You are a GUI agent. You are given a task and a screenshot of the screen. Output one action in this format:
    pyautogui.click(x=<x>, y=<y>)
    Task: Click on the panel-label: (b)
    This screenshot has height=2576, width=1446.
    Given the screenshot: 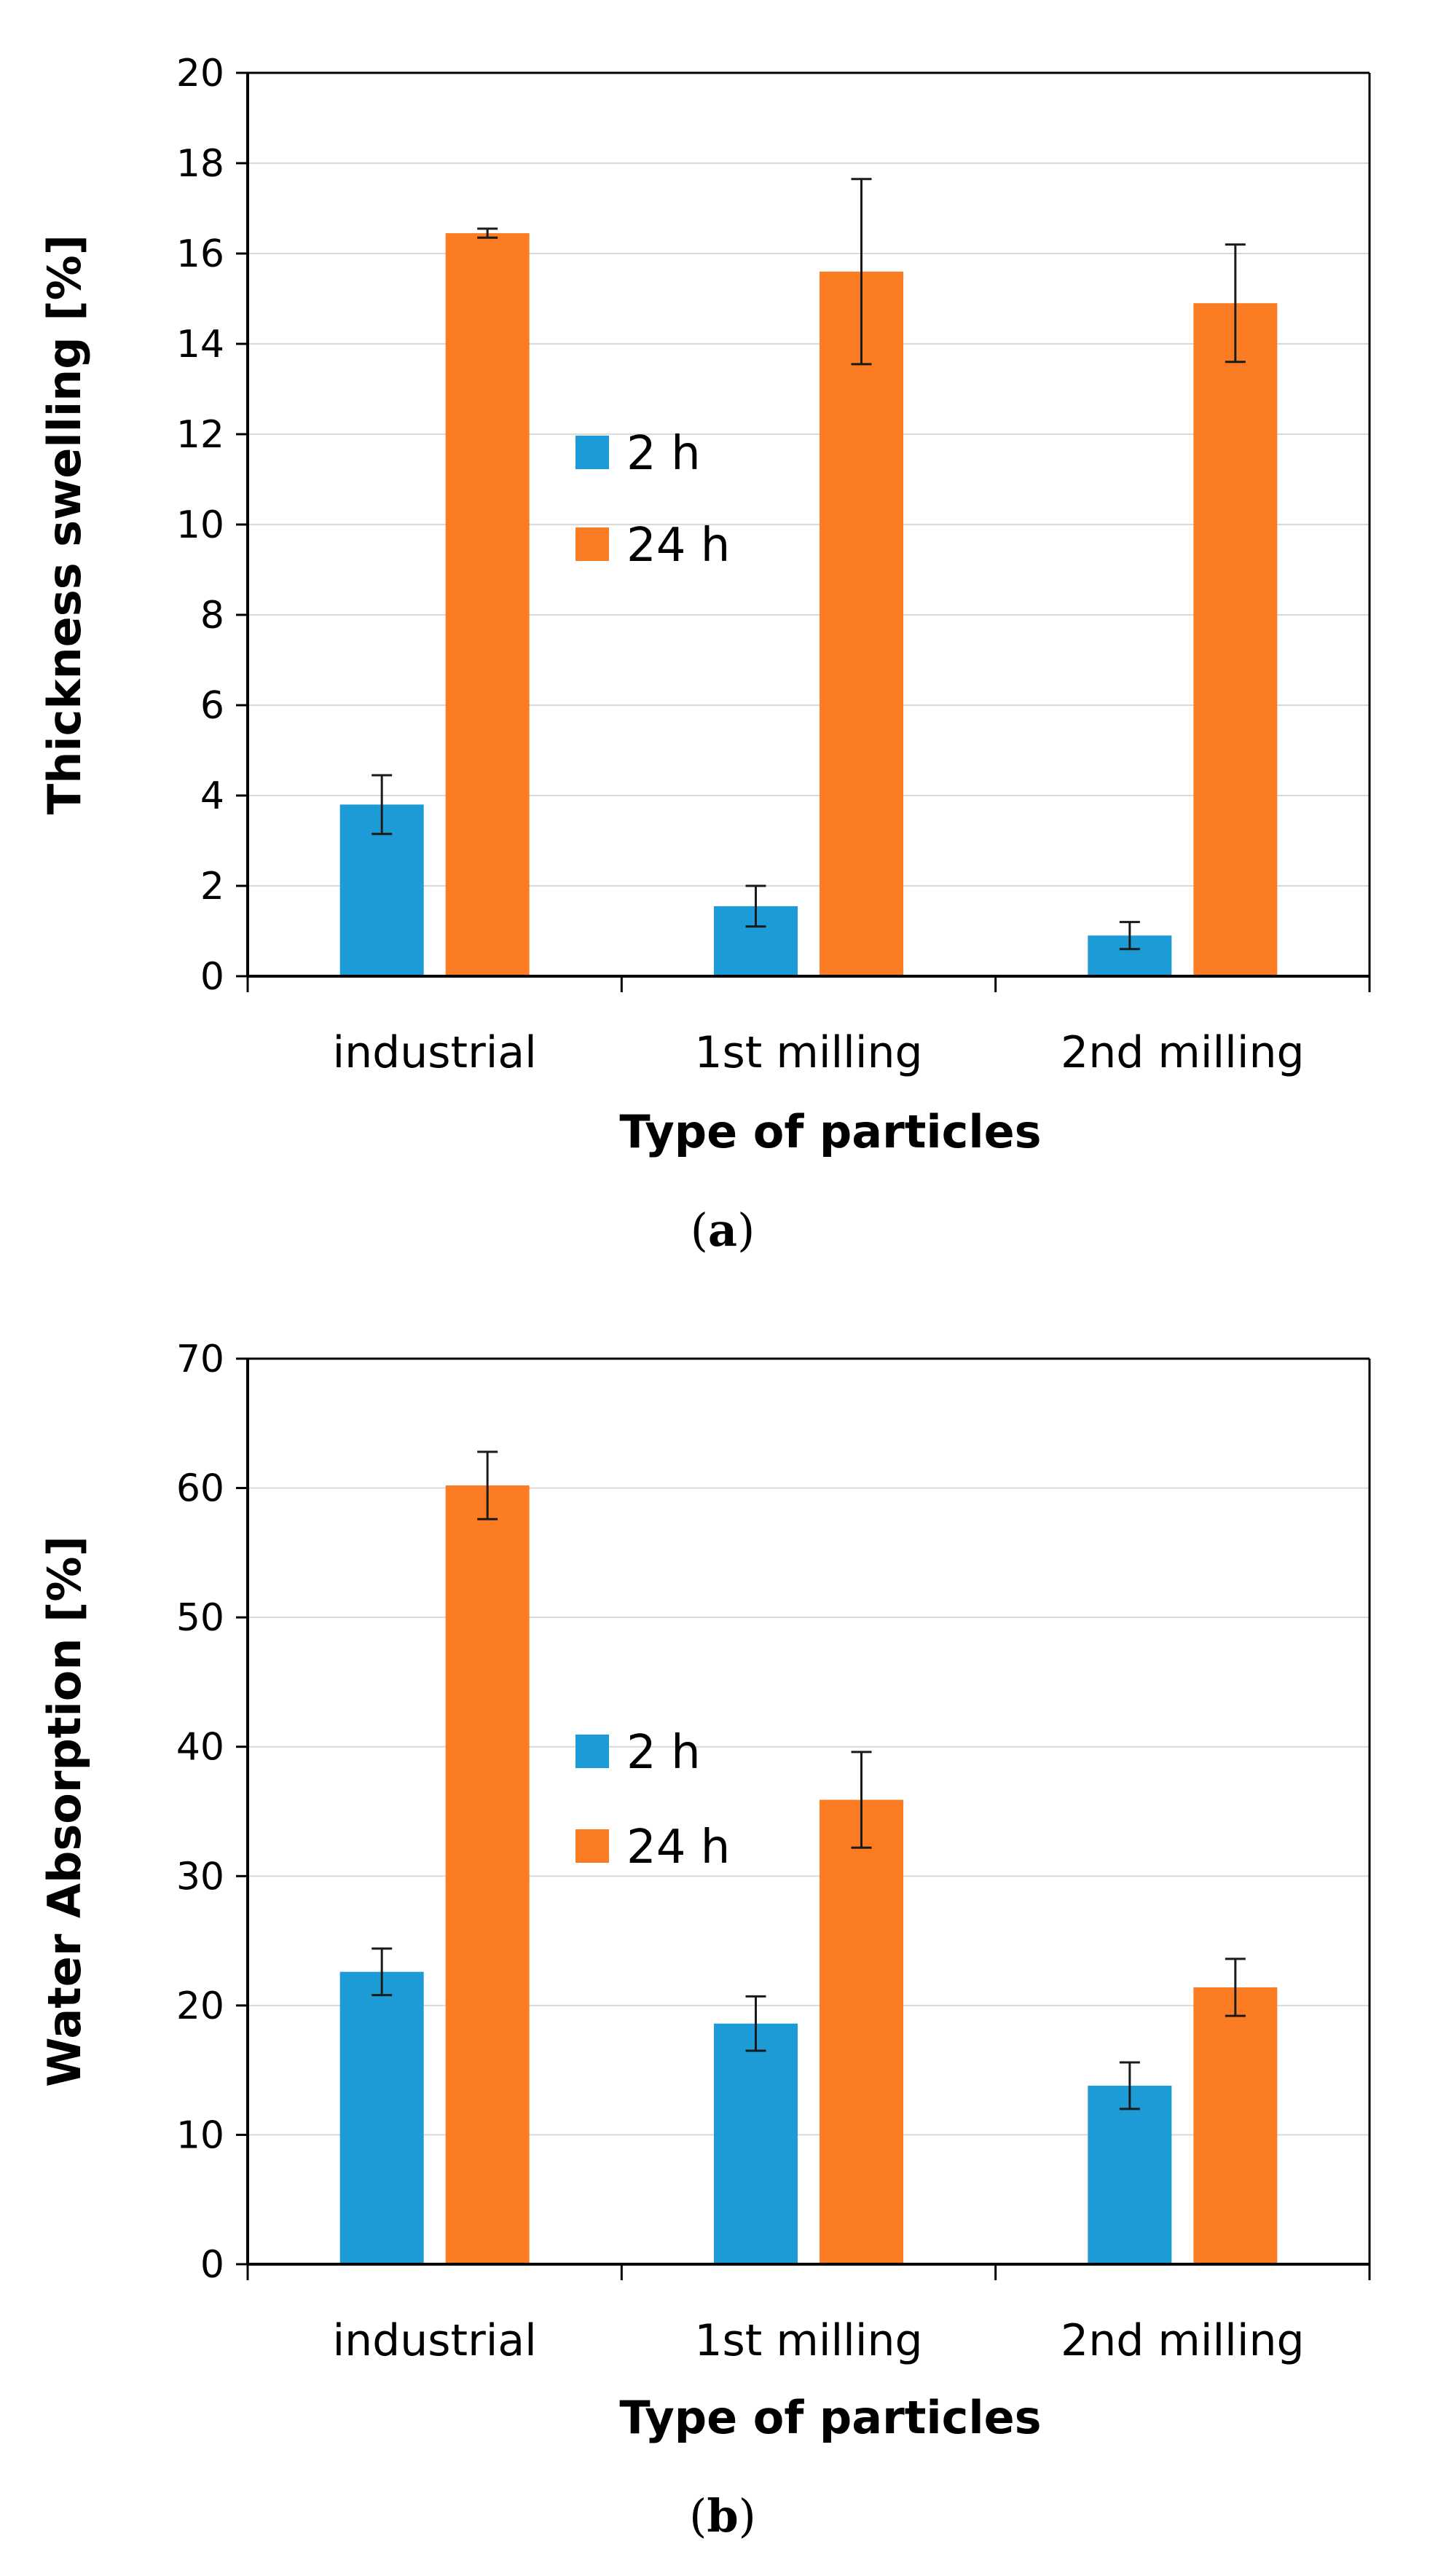 What is the action you would take?
    pyautogui.click(x=722, y=2515)
    